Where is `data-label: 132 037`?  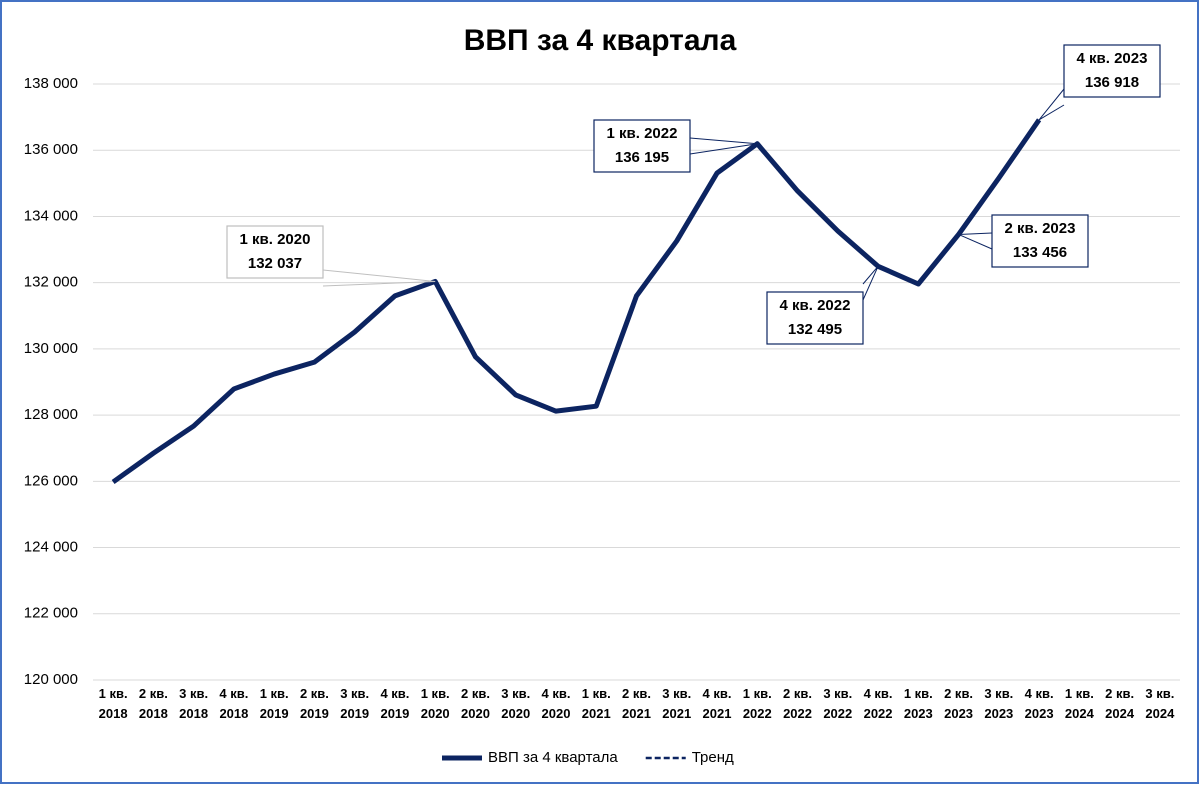
data-label: 132 037 is located at coordinates (275, 263).